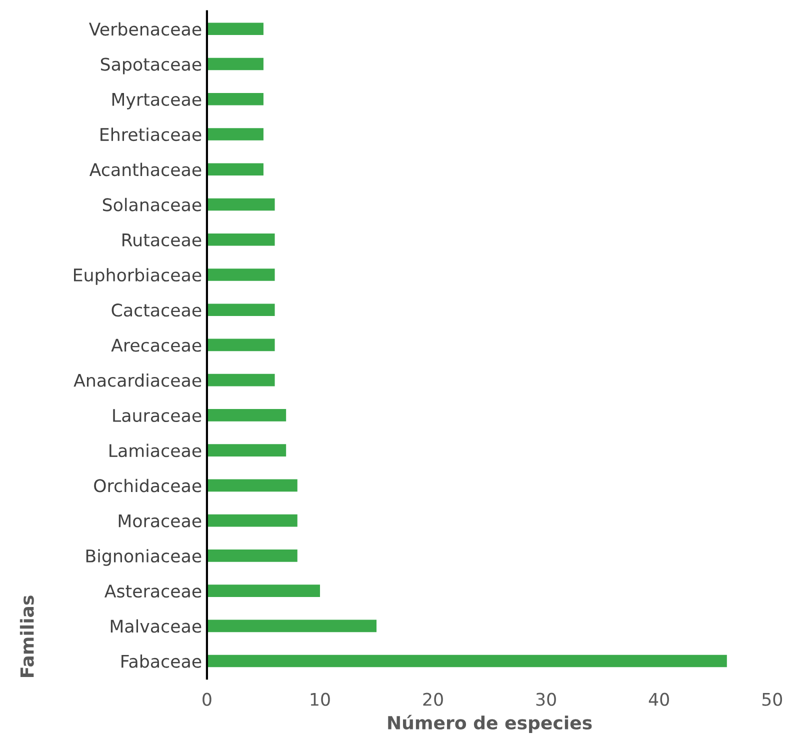 The height and width of the screenshot is (754, 796). What do you see at coordinates (157, 101) in the screenshot?
I see `y-tick-label: Myrtaceae` at bounding box center [157, 101].